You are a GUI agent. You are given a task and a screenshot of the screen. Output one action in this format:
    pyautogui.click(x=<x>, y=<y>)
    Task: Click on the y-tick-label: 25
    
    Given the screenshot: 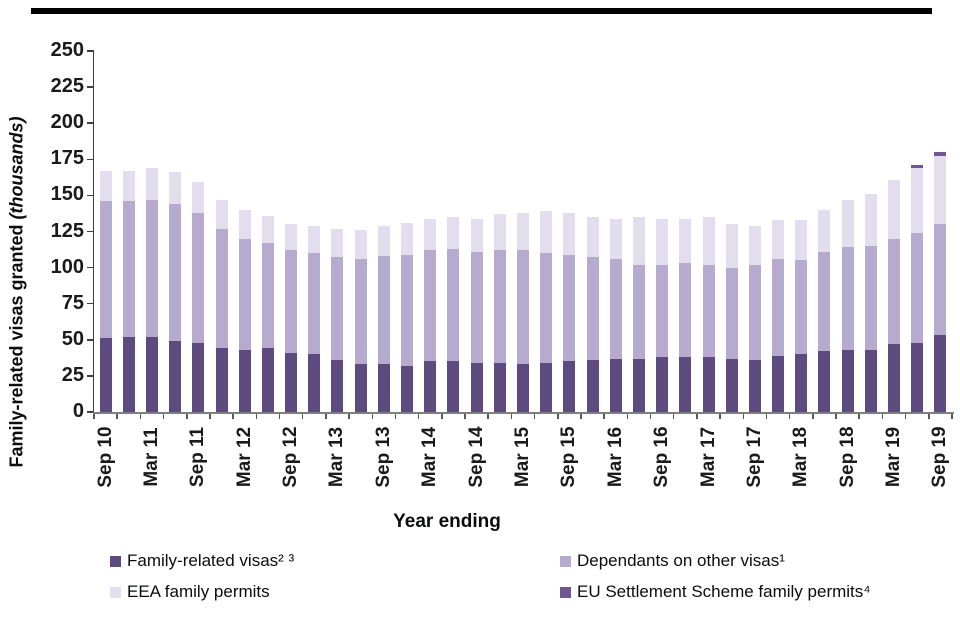 What is the action you would take?
    pyautogui.click(x=72, y=374)
    